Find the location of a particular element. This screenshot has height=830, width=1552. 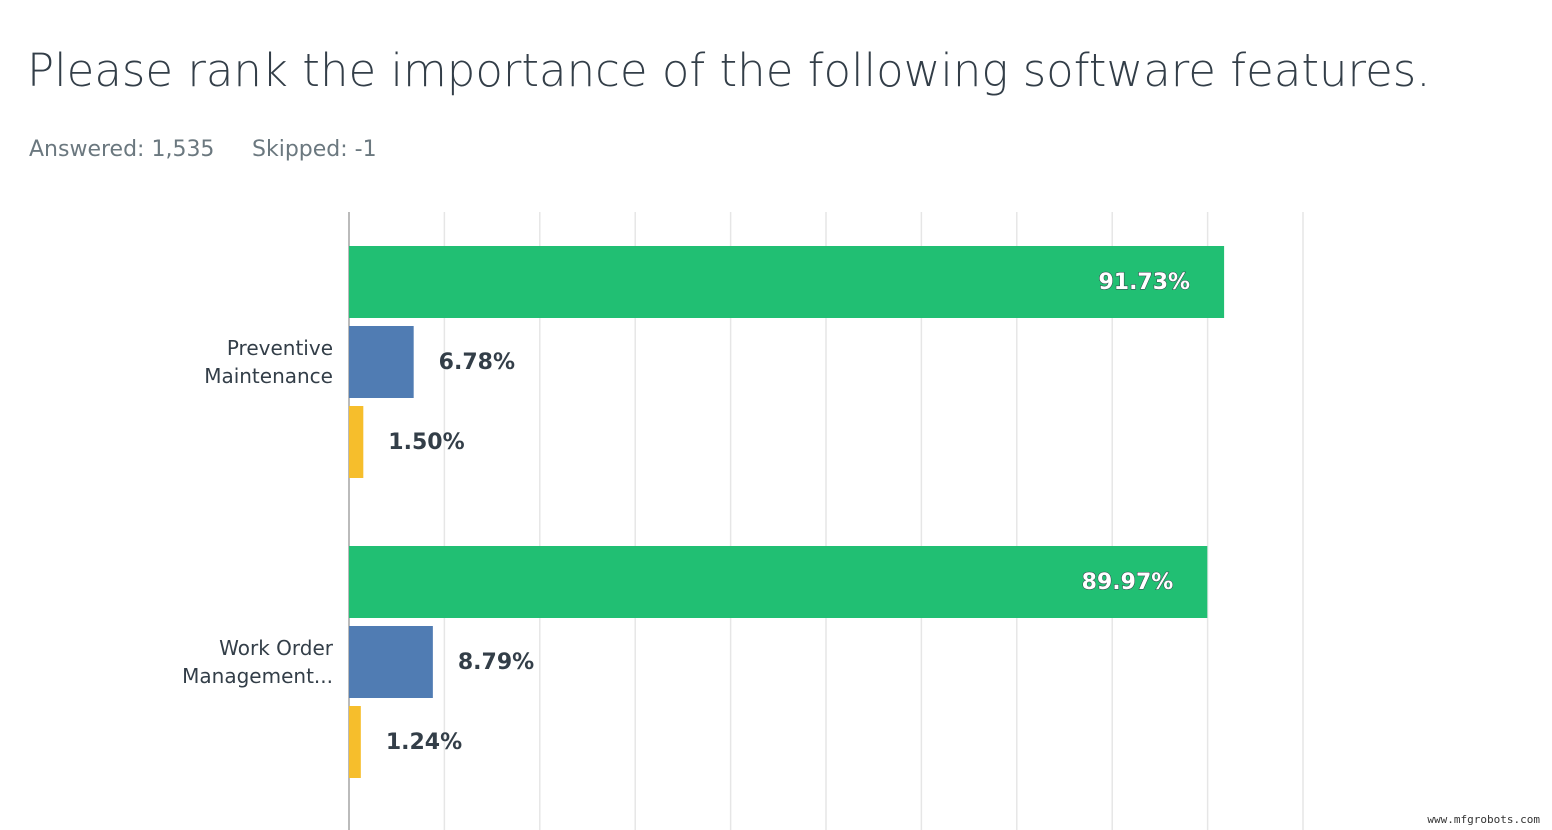

value-label: 6.78% is located at coordinates (477, 362).